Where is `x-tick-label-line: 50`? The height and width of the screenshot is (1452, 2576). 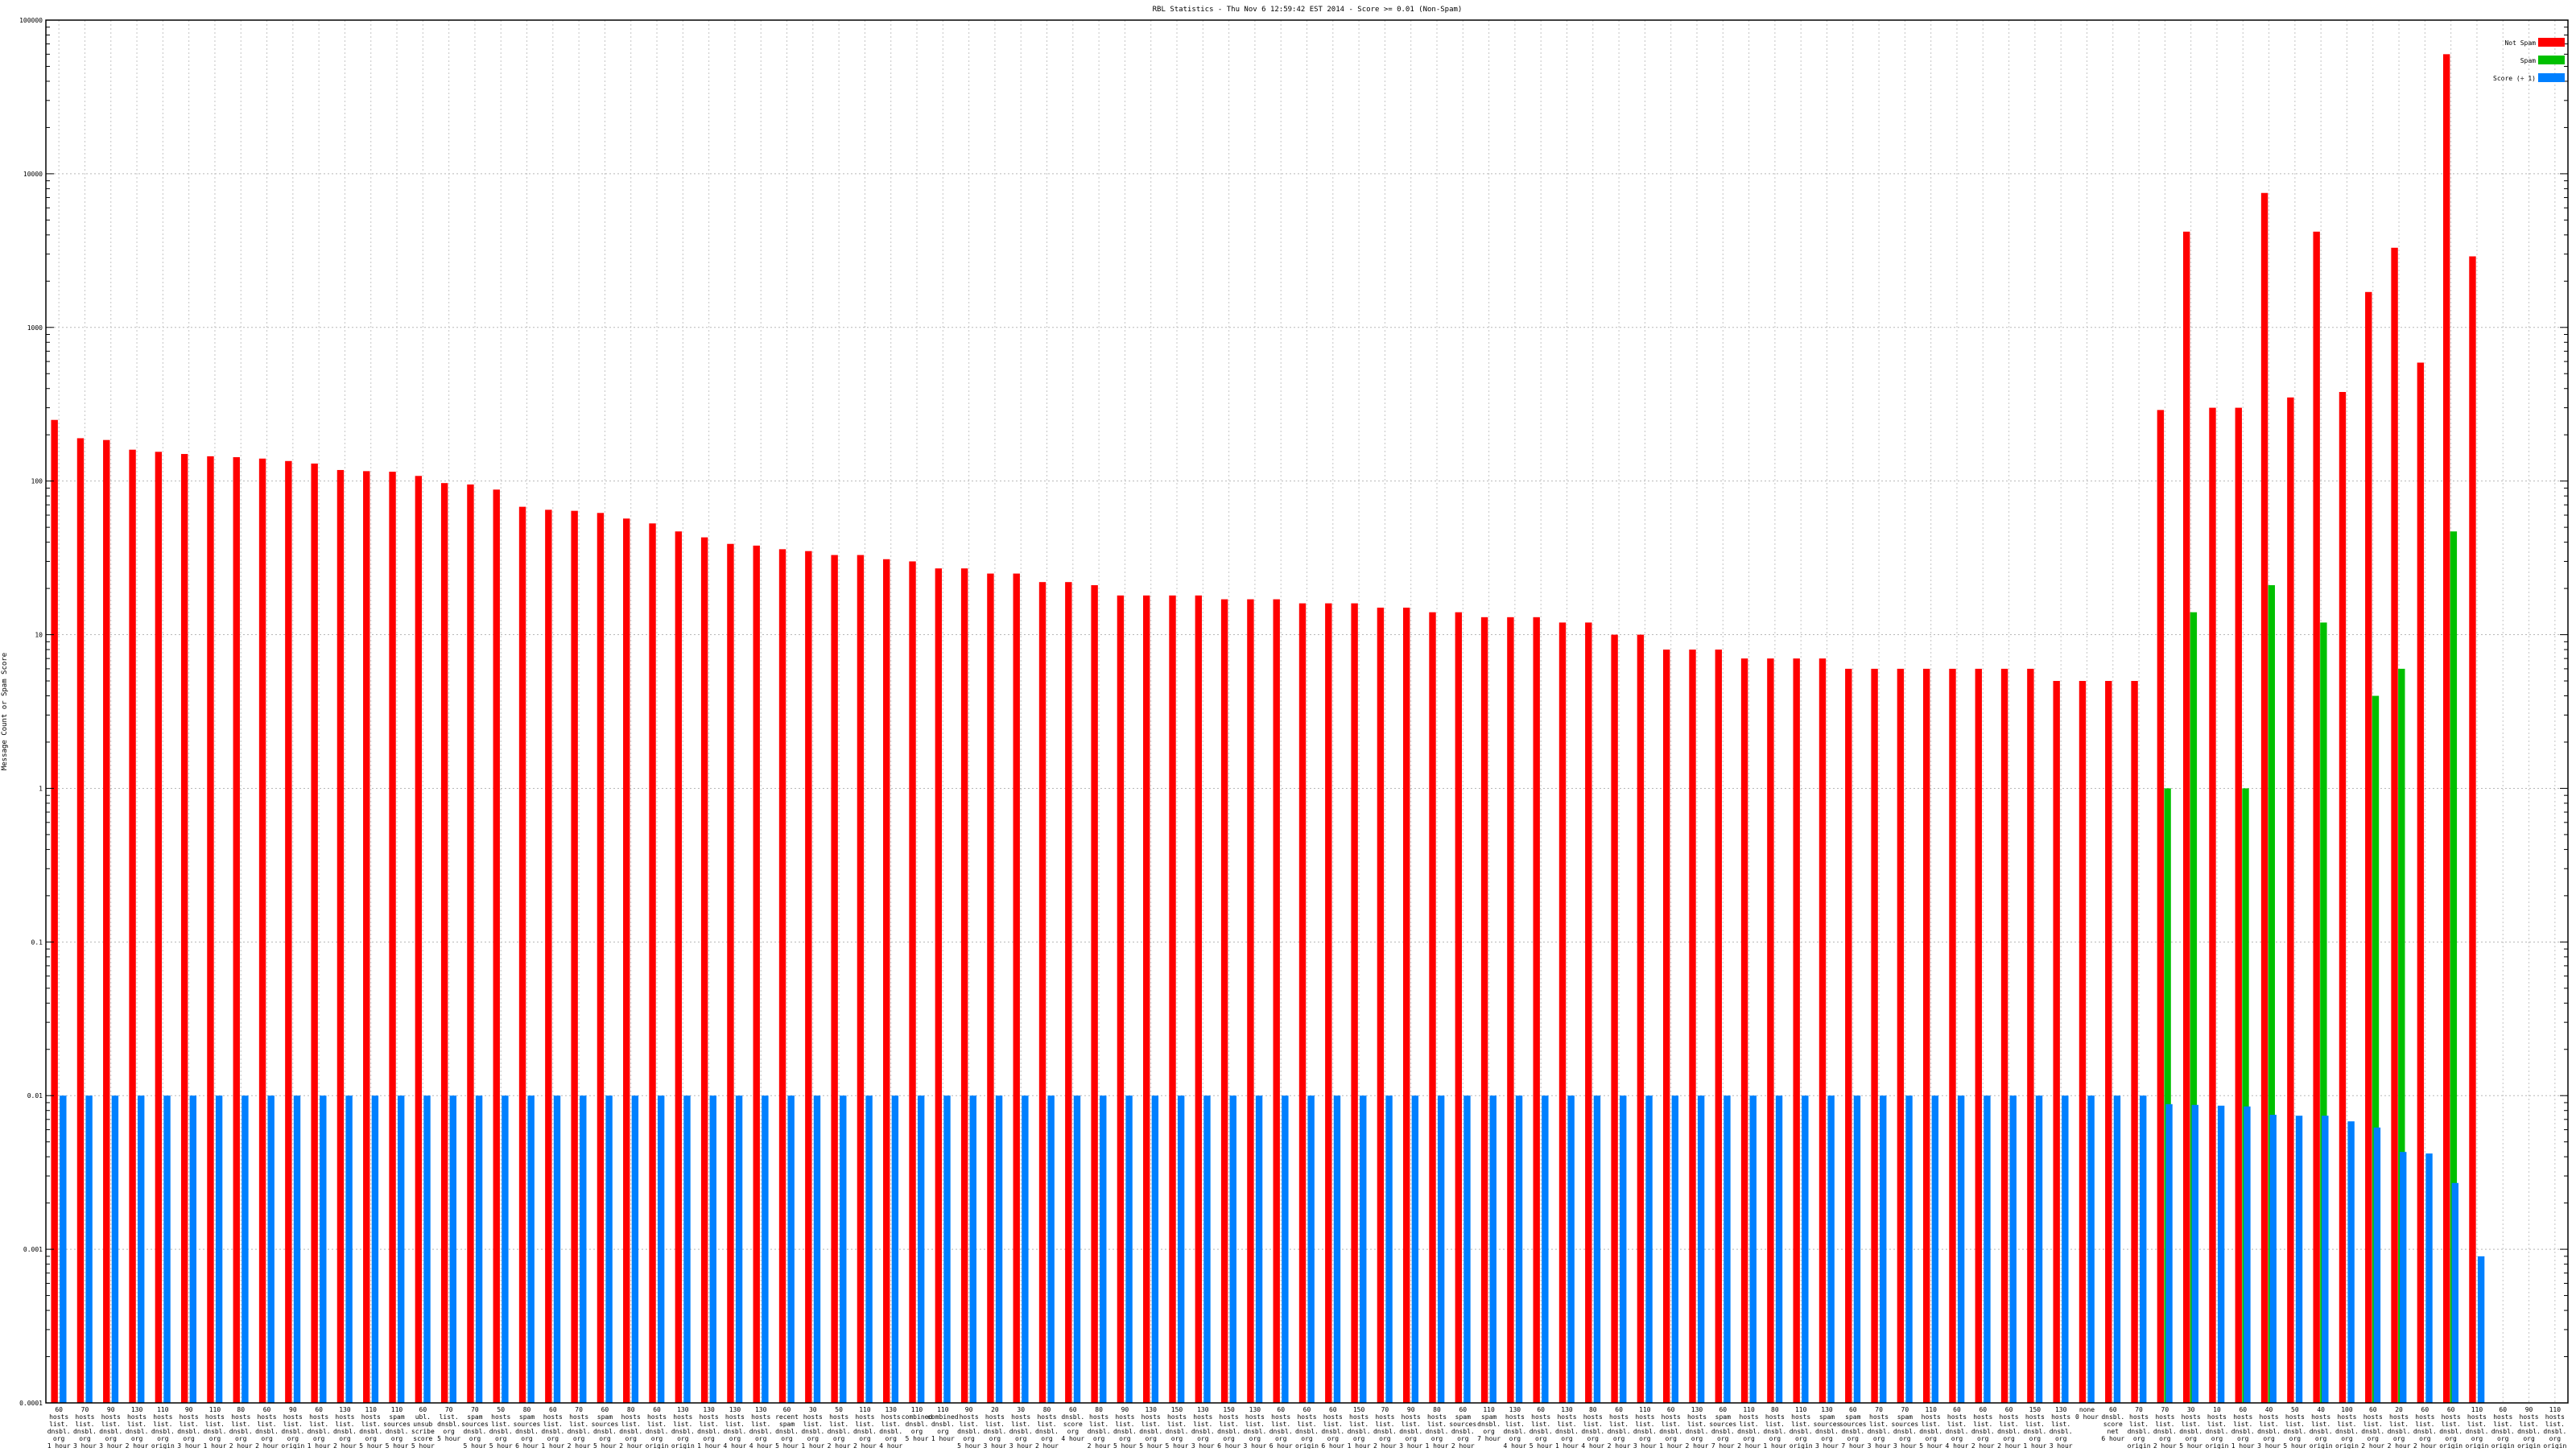
x-tick-label-line: 50 is located at coordinates (839, 1410).